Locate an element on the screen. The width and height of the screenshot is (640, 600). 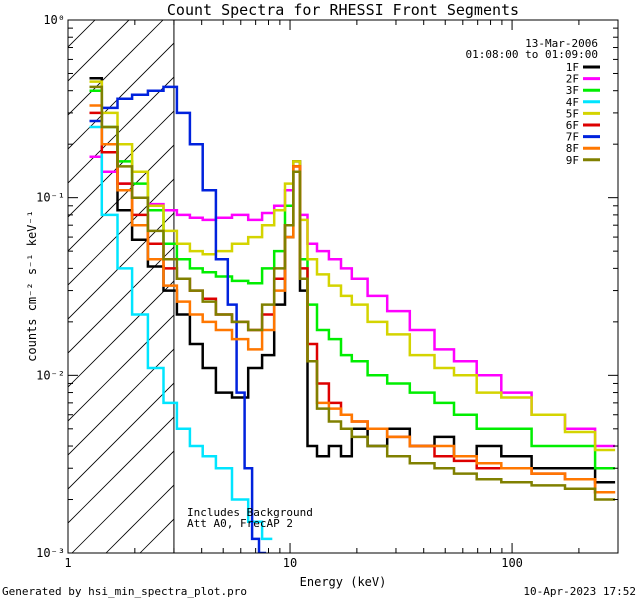
legend-label-9f: 9F is located at coordinates (572, 160).